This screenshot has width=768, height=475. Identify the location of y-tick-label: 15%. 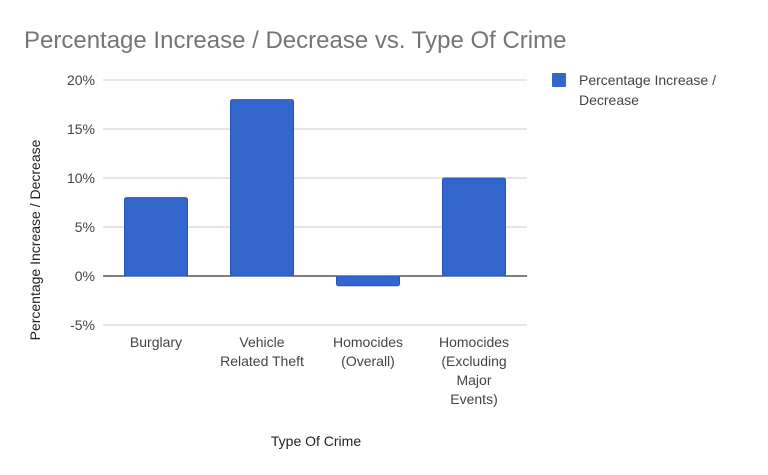
(81, 129).